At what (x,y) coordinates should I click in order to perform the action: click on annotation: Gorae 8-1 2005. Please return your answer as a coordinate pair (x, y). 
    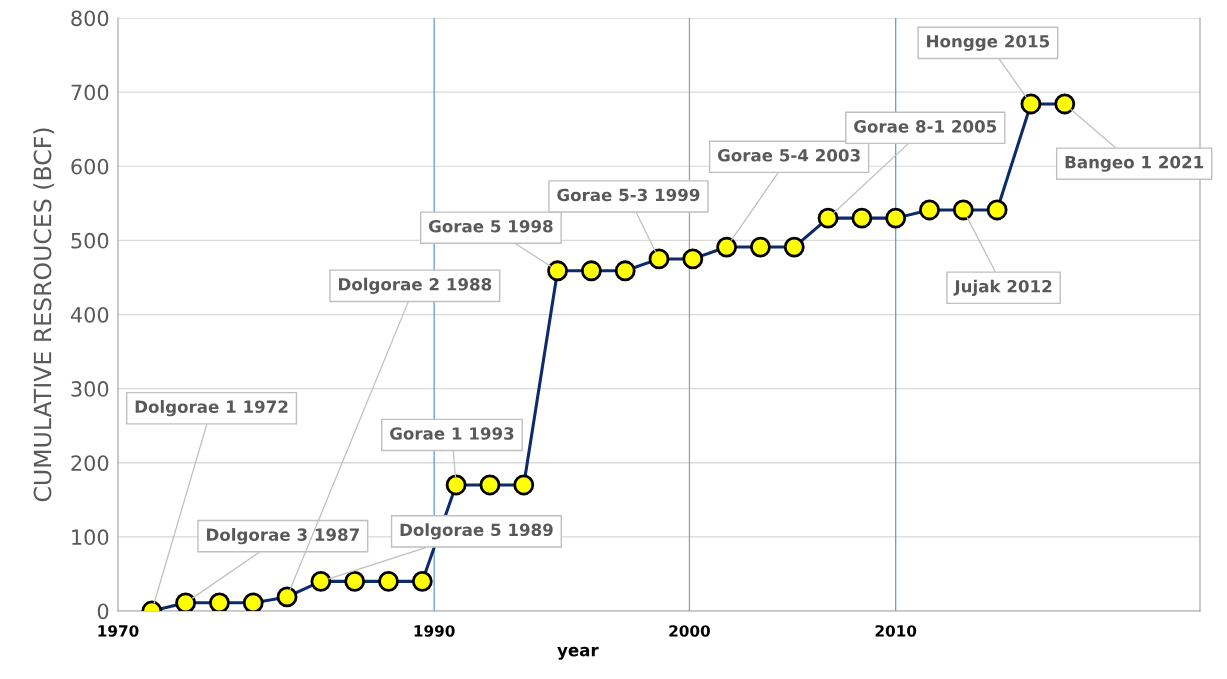
    Looking at the image, I should click on (925, 126).